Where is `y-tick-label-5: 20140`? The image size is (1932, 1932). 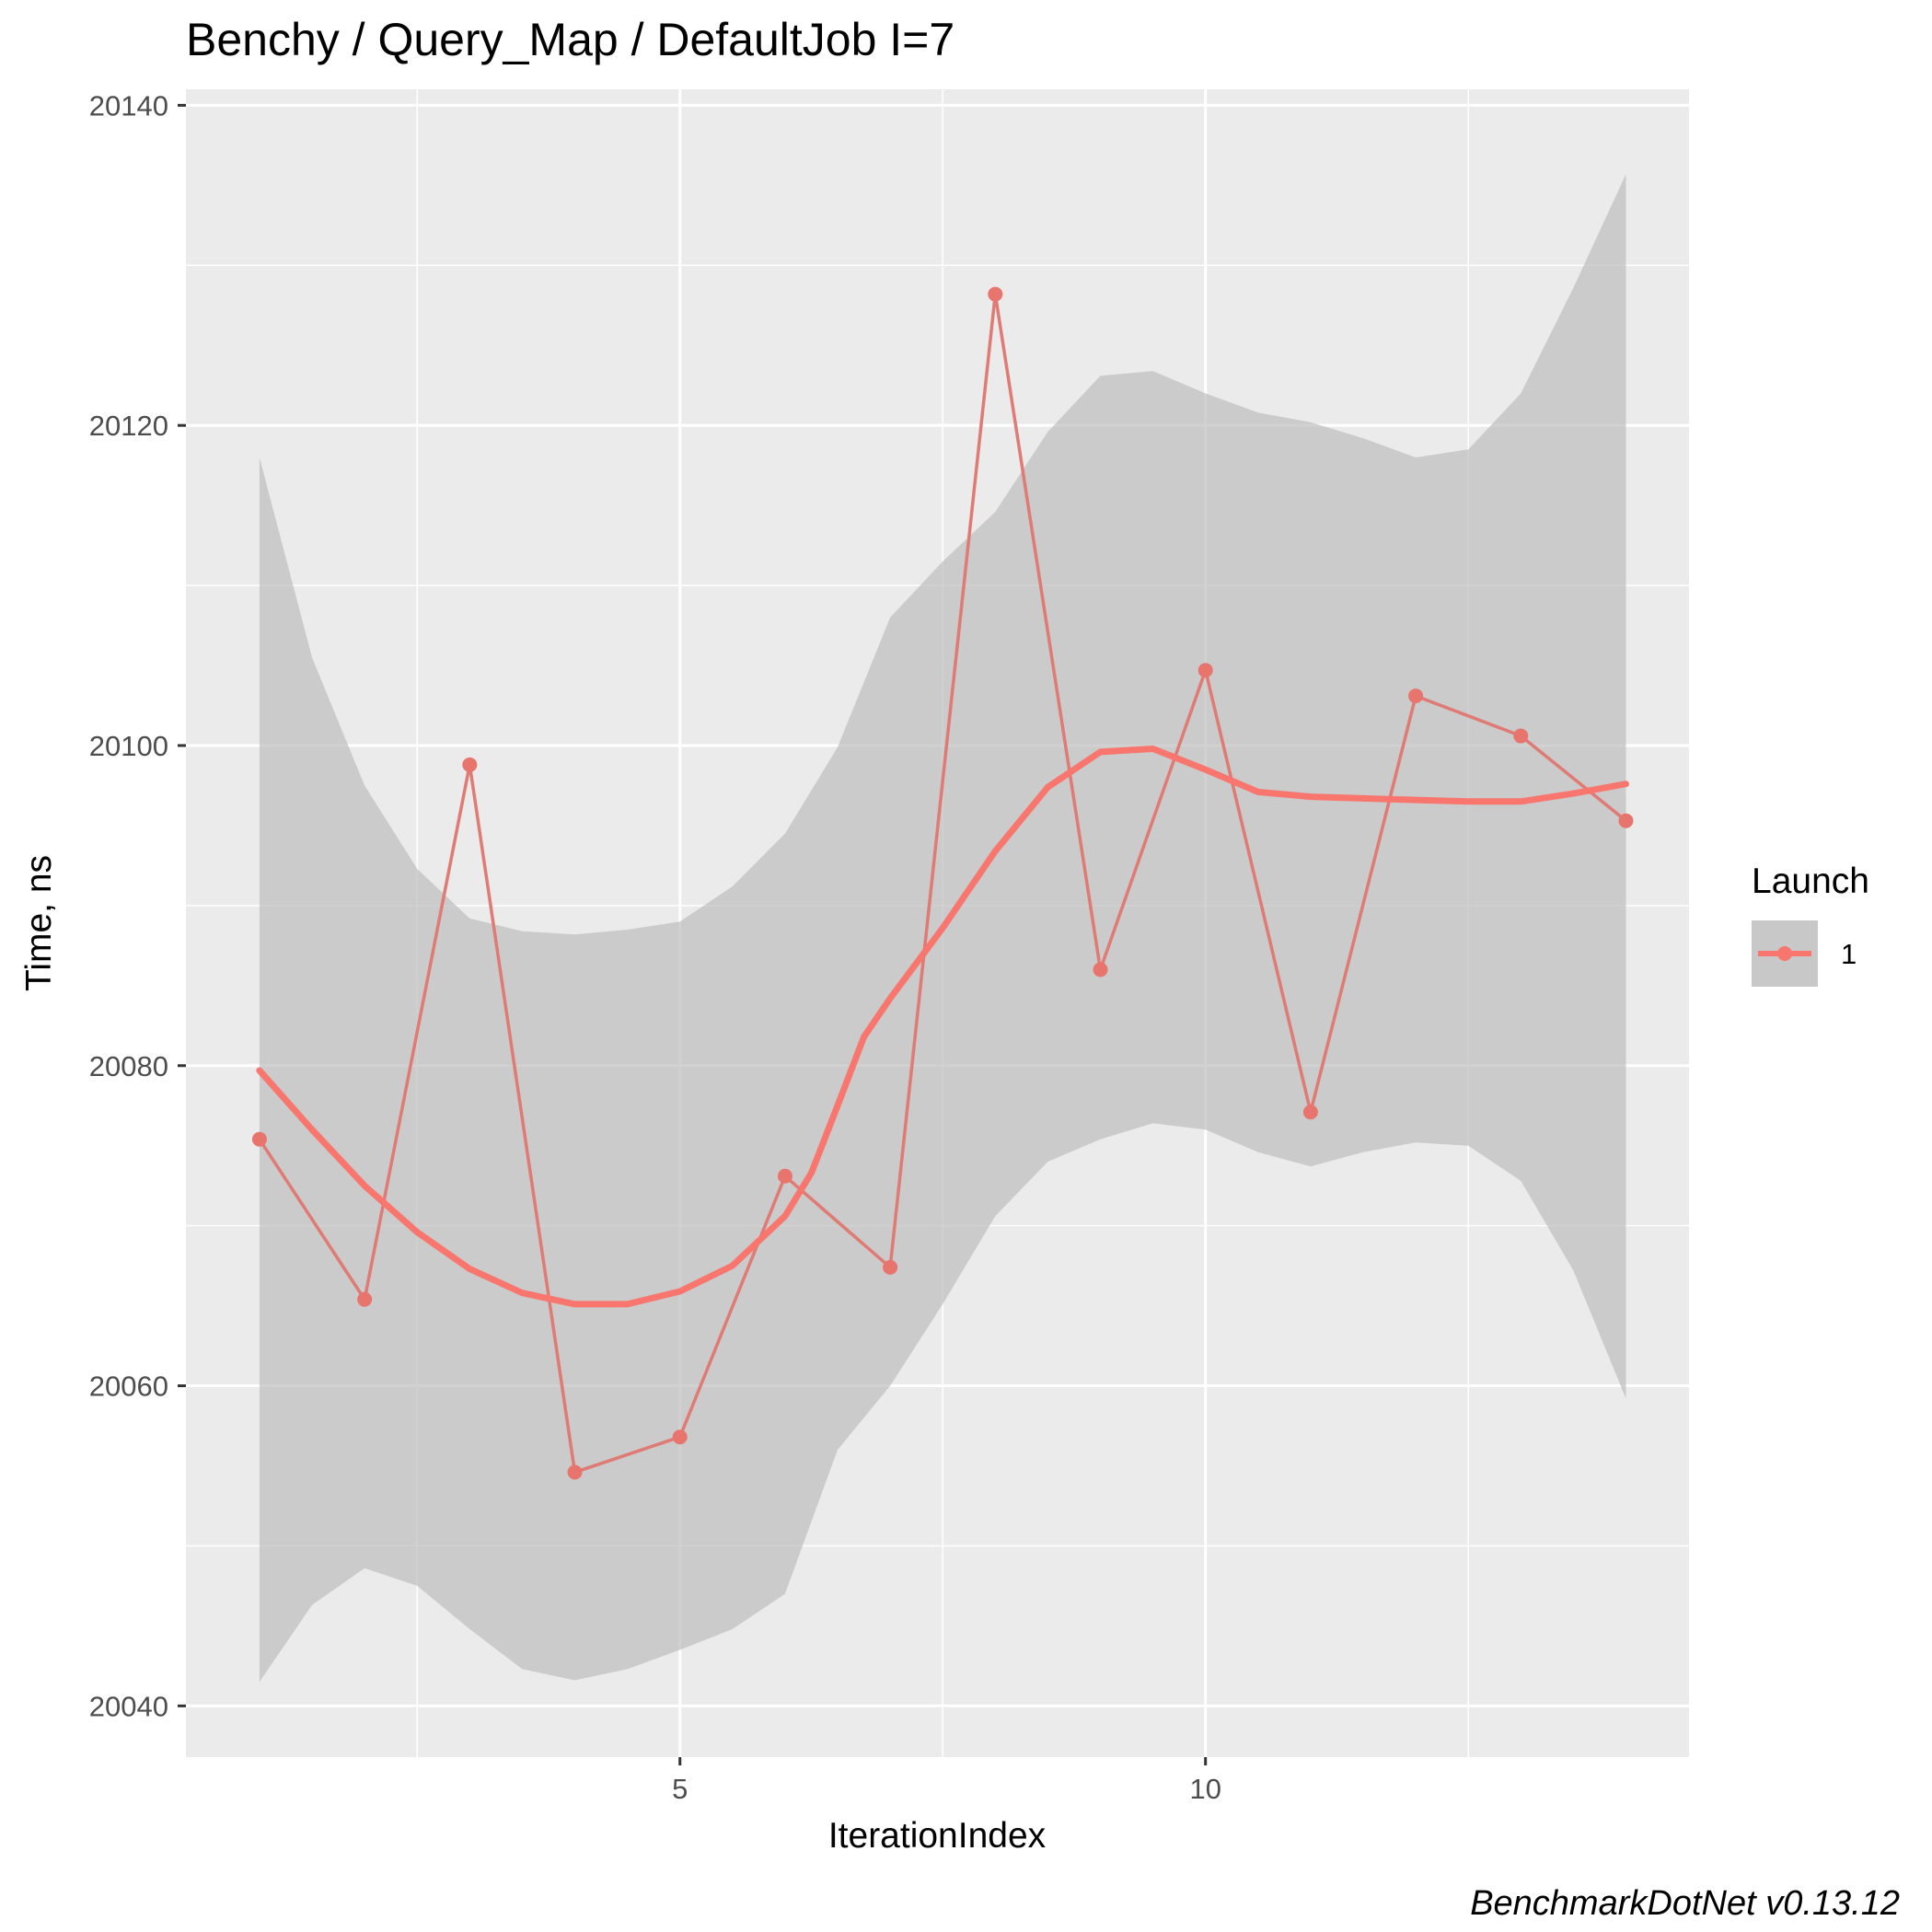 y-tick-label-5: 20140 is located at coordinates (129, 105).